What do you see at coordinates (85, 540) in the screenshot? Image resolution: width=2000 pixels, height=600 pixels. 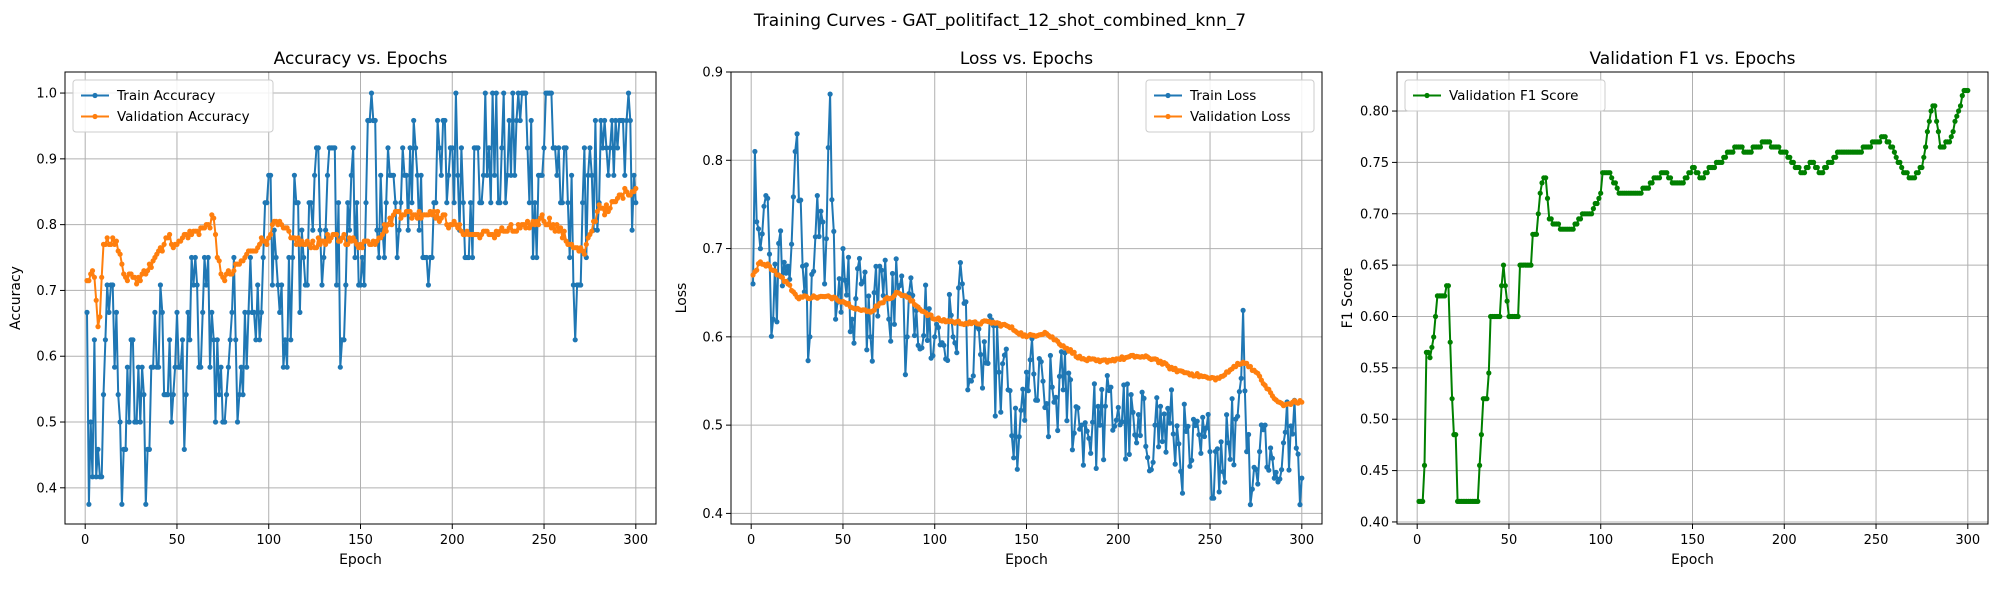 I see `x-tick-label: 0` at bounding box center [85, 540].